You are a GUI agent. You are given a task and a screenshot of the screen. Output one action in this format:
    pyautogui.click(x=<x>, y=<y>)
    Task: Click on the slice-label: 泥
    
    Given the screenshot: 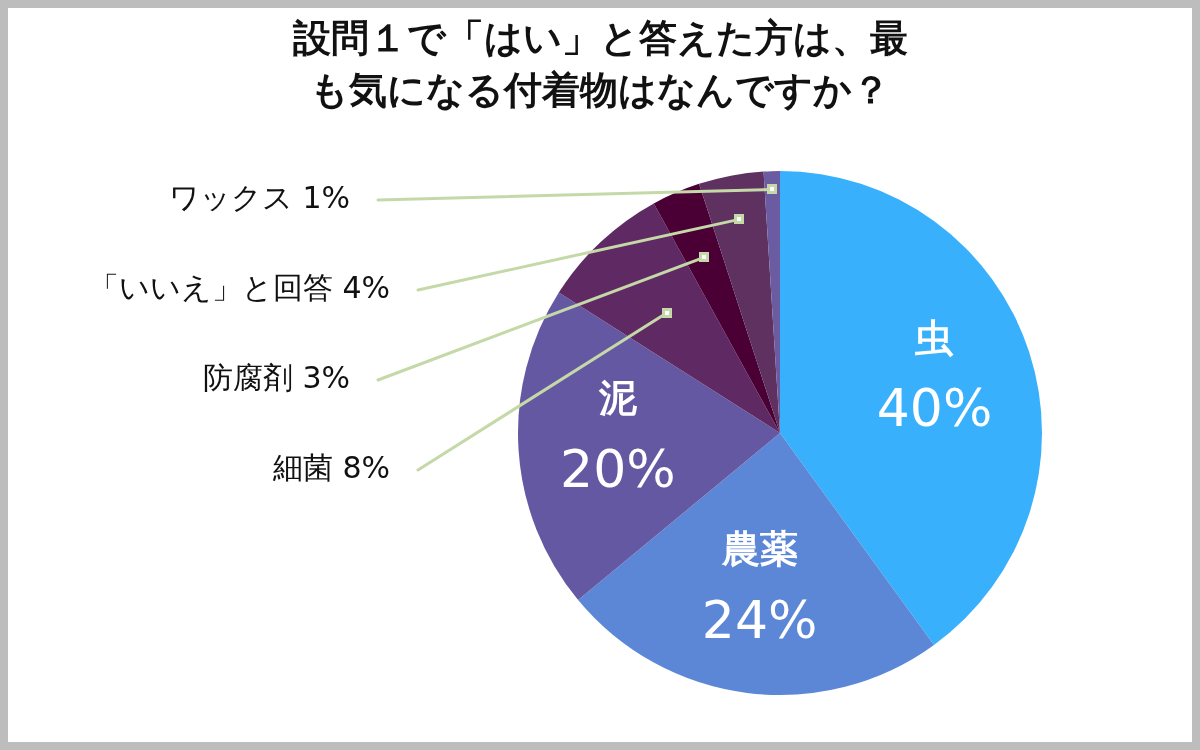 What is the action you would take?
    pyautogui.click(x=617, y=398)
    